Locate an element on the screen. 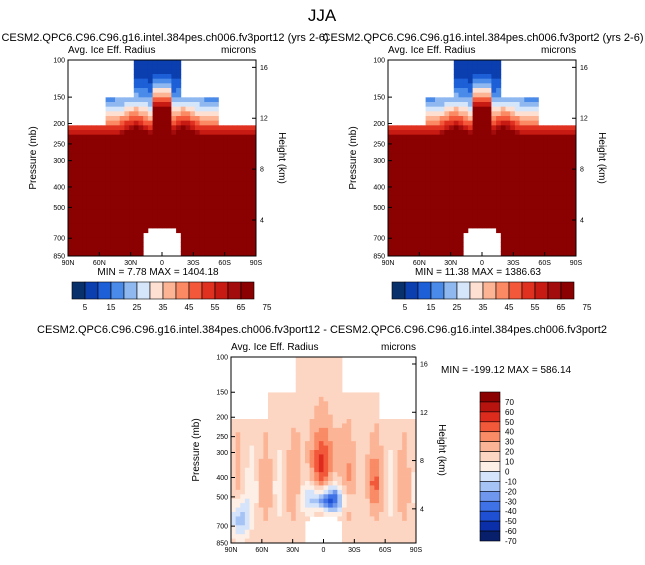  panel2-plot-area is located at coordinates (482, 158).